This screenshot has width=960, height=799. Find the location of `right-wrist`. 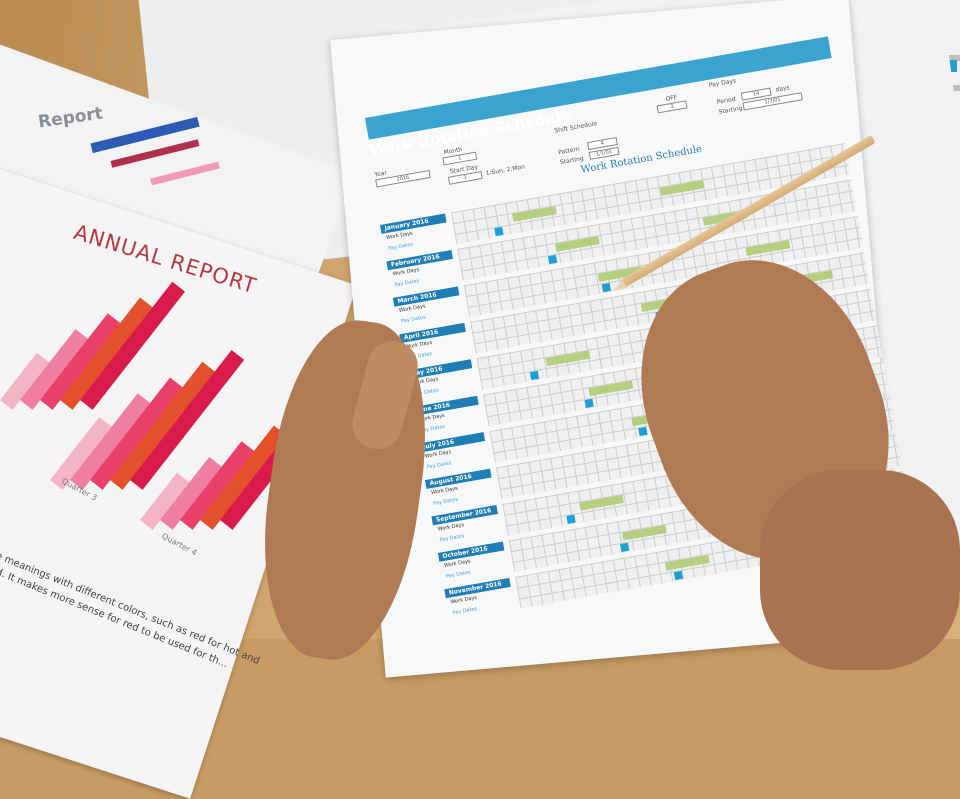

right-wrist is located at coordinates (860, 570).